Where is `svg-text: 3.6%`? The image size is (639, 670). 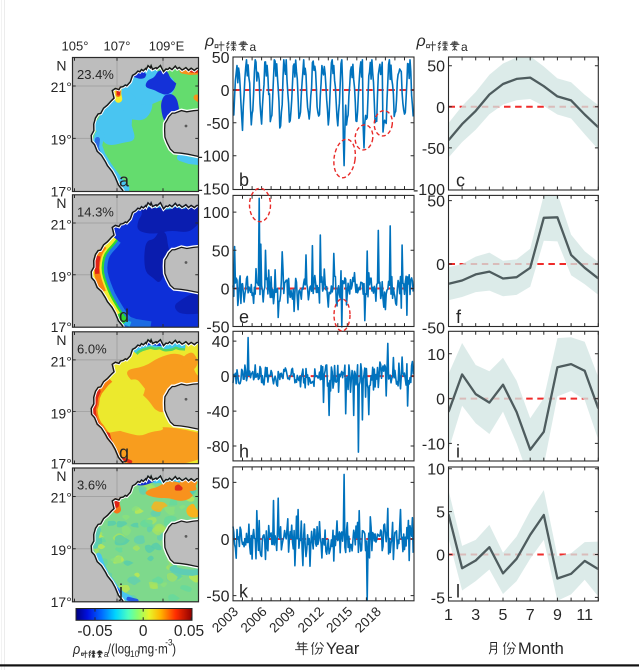
svg-text: 3.6% is located at coordinates (92, 485).